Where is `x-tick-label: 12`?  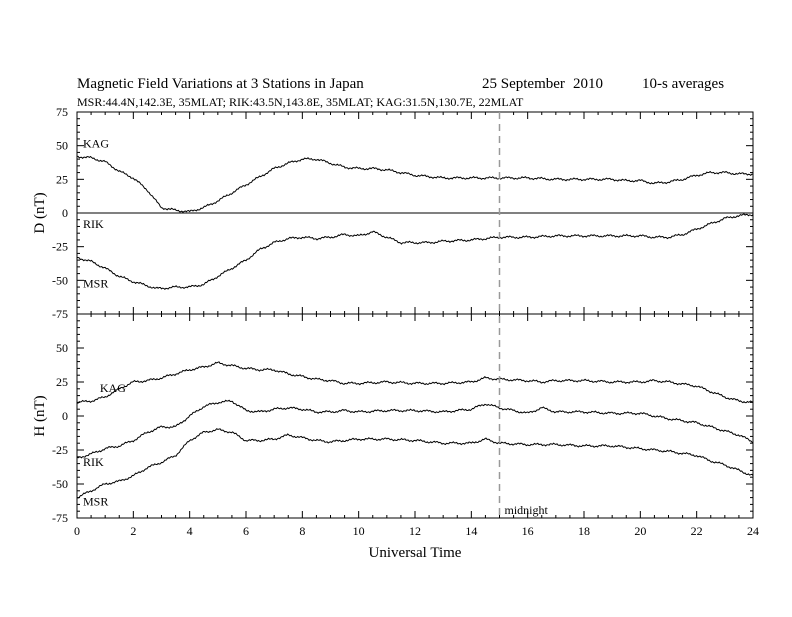 x-tick-label: 12 is located at coordinates (415, 531).